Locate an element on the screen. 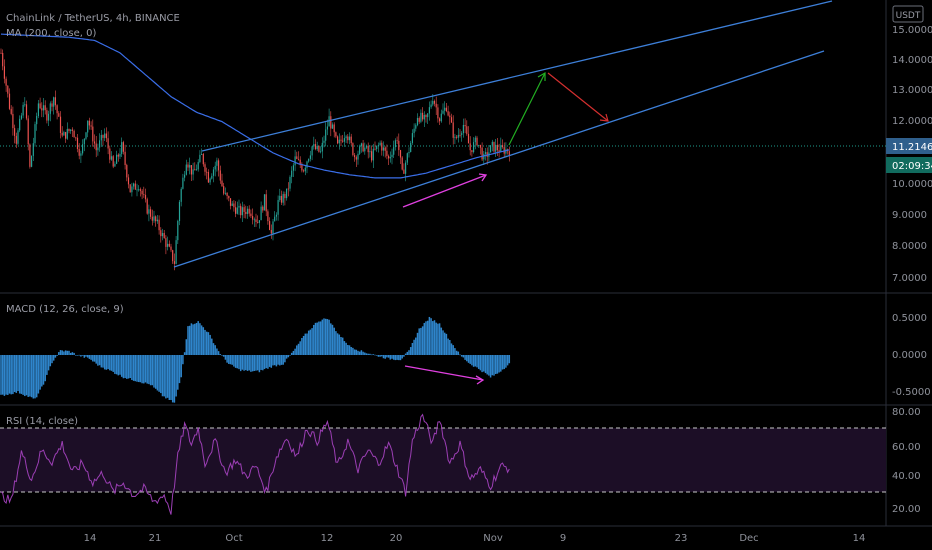 The width and height of the screenshot is (932, 550). projection-arrow-down is located at coordinates (578, 97).